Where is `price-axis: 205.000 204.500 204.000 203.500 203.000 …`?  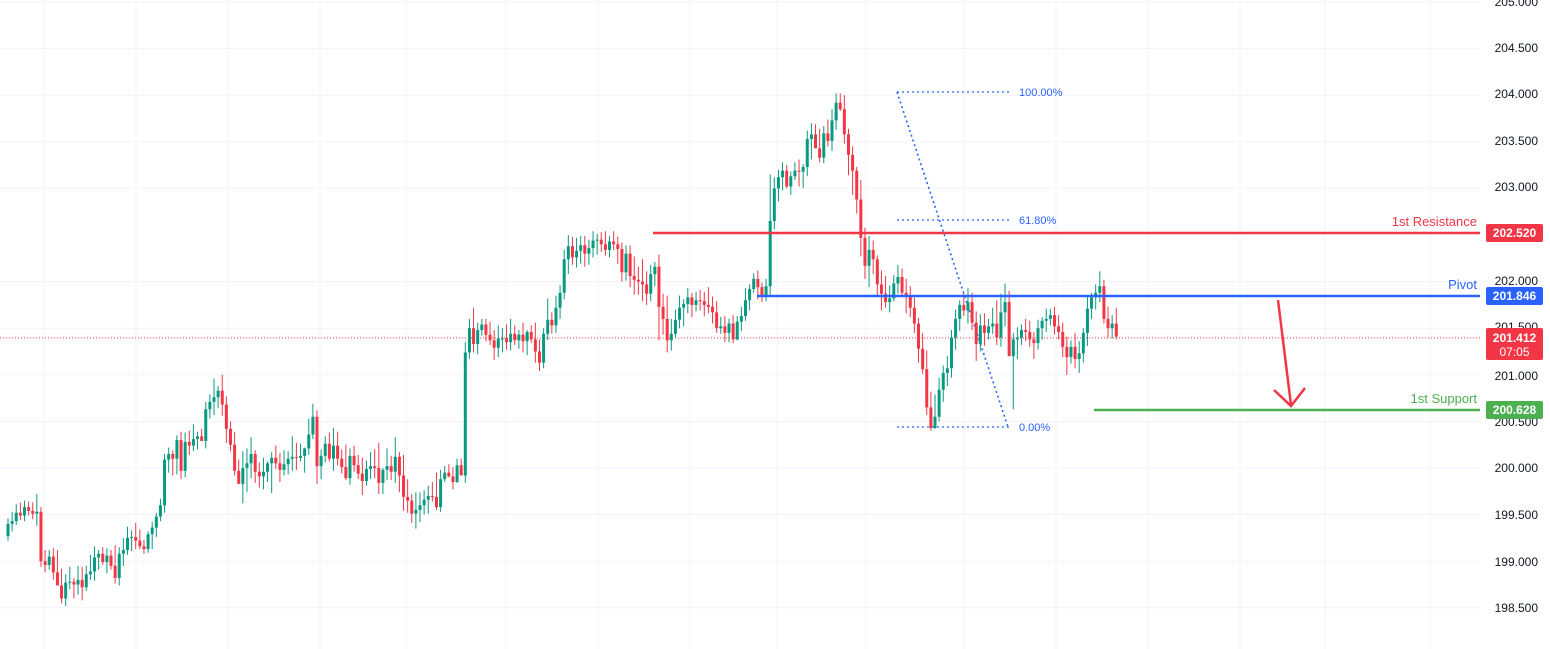 price-axis: 205.000 204.500 204.000 203.500 203.000 … is located at coordinates (1517, 307).